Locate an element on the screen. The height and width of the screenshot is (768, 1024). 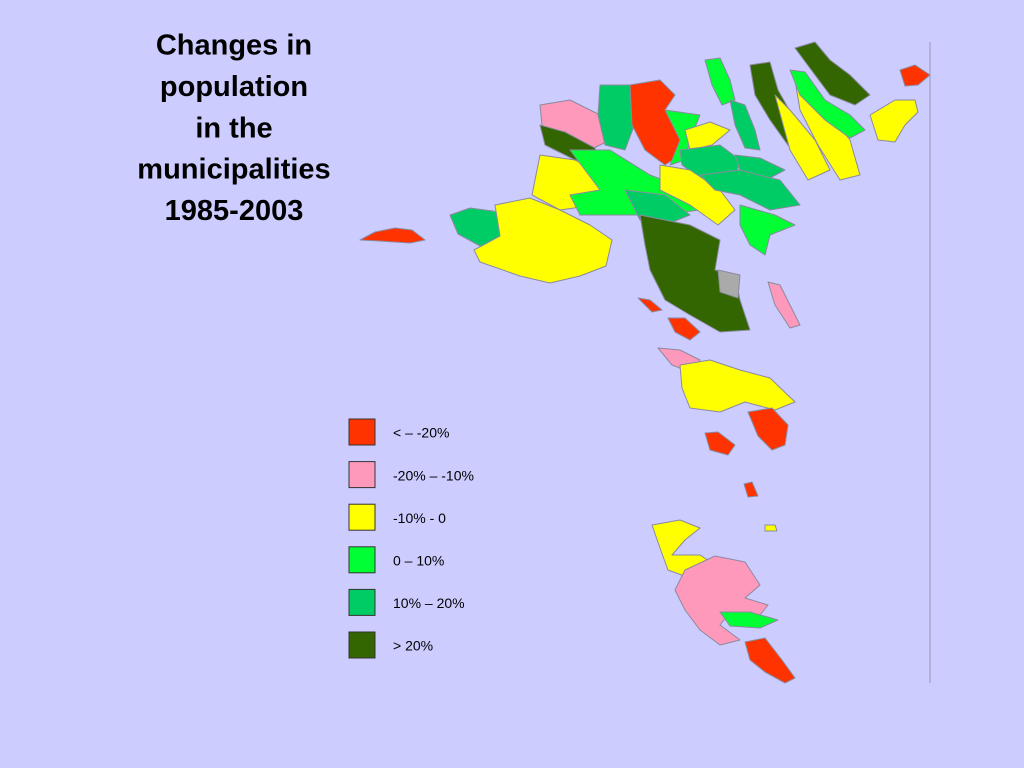
title-line: municipalities is located at coordinates (233, 170).